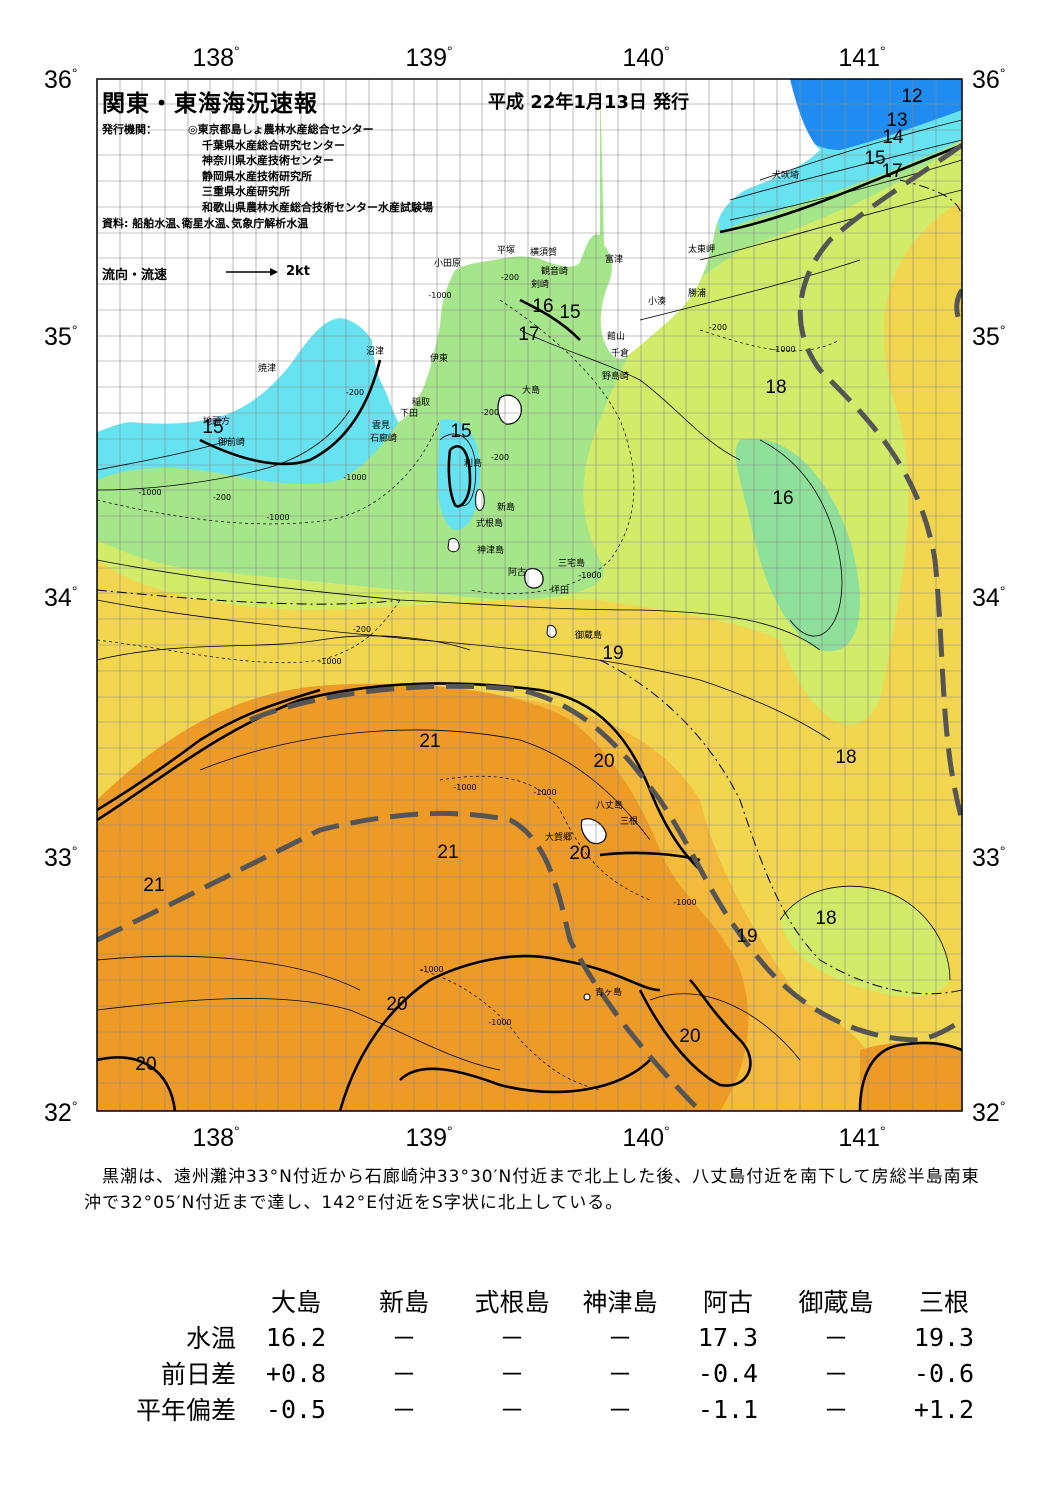 The image size is (1064, 1503). What do you see at coordinates (896, 120) in the screenshot?
I see `isotherm-label: 13` at bounding box center [896, 120].